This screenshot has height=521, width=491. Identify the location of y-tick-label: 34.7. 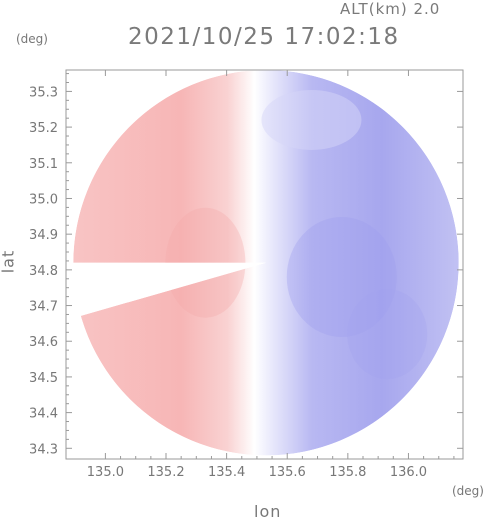
(43, 307).